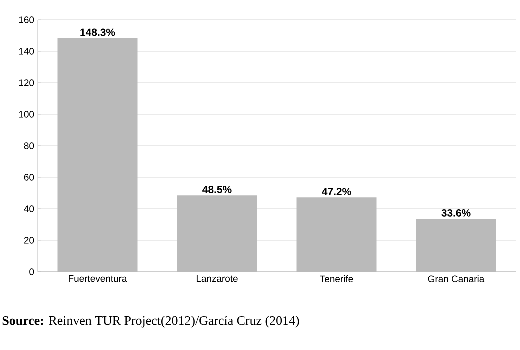  What do you see at coordinates (26, 114) in the screenshot?
I see `y-tick-label: 100` at bounding box center [26, 114].